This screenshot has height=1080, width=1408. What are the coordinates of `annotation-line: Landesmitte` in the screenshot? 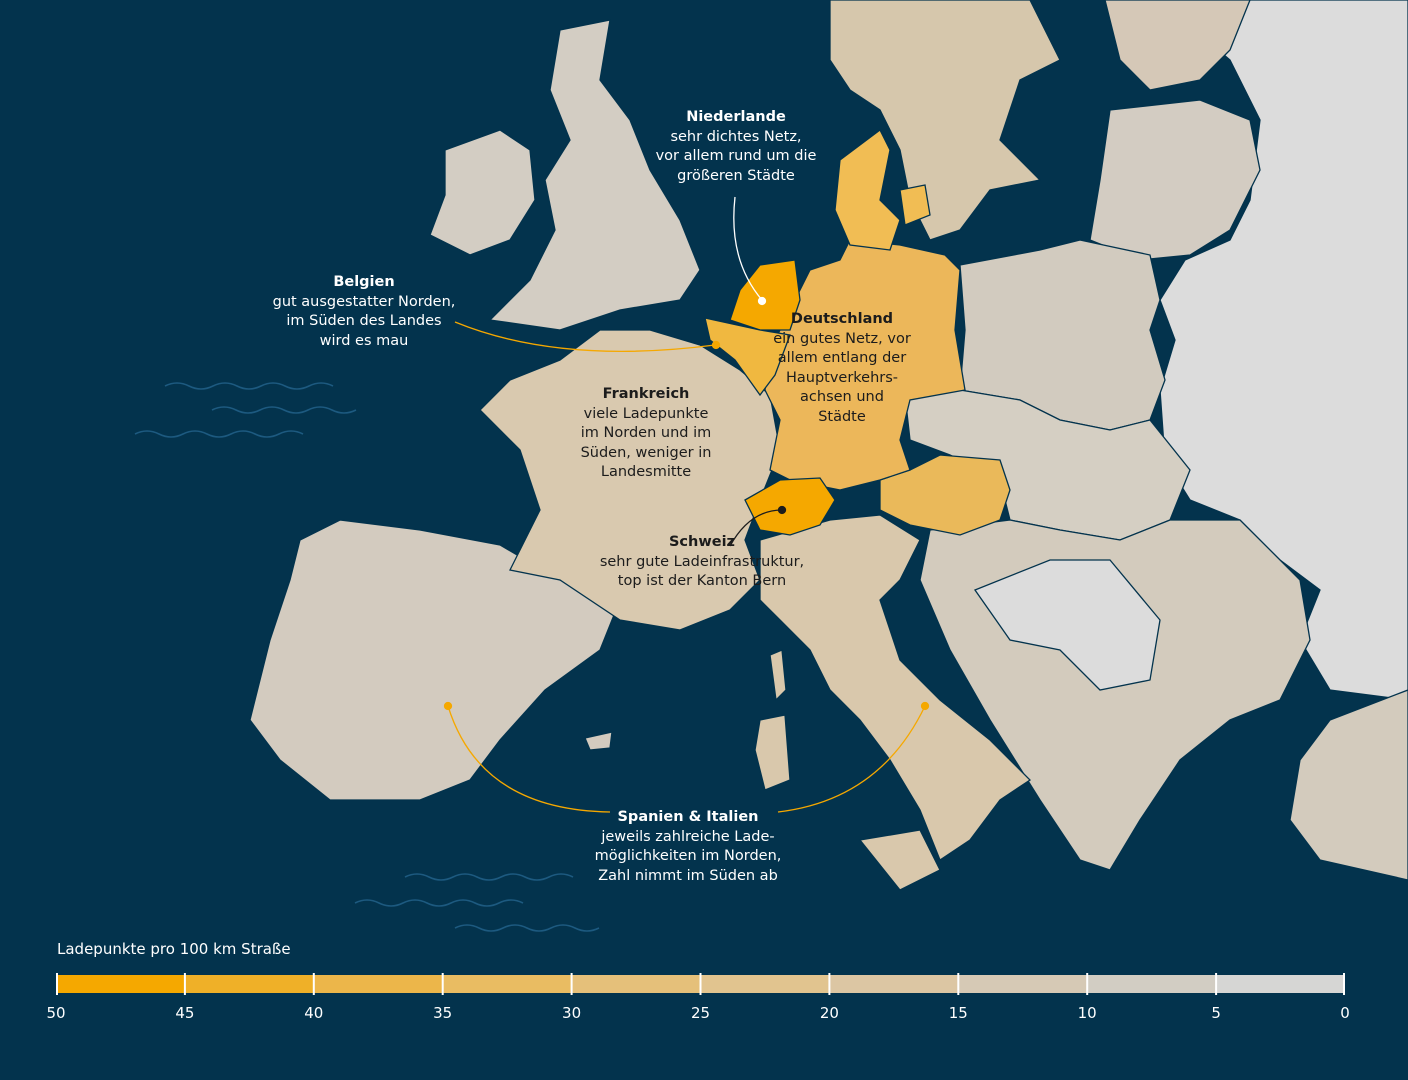 It's located at (646, 472).